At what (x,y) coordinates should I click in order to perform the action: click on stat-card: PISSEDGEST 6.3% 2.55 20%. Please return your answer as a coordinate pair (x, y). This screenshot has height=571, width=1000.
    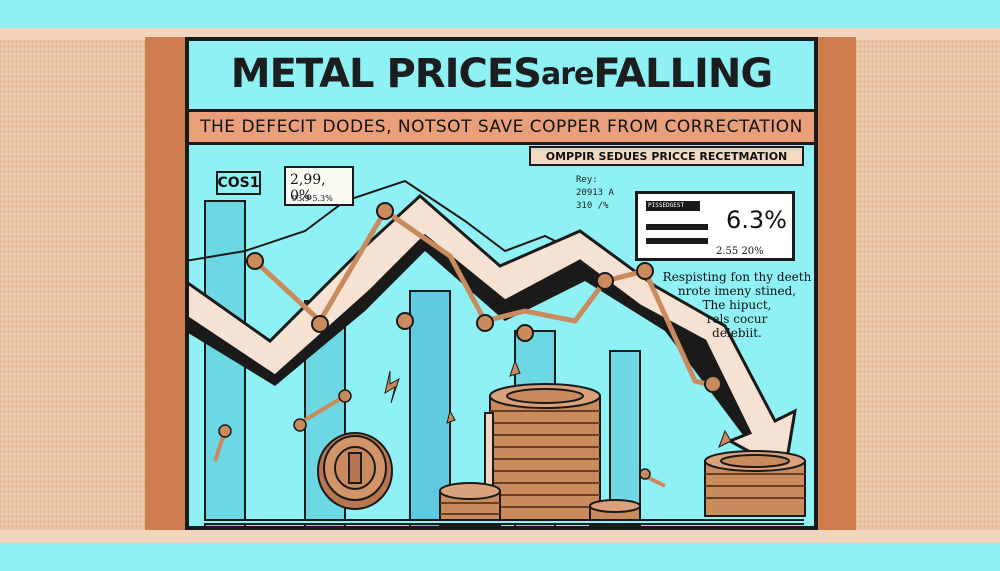
    Looking at the image, I should click on (715, 226).